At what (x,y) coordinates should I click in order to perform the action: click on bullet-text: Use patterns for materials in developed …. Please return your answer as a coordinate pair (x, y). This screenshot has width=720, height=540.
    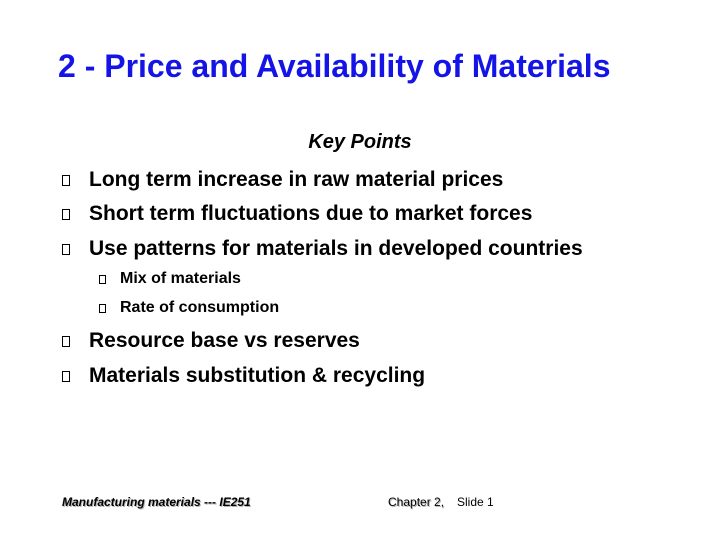
    Looking at the image, I should click on (336, 248).